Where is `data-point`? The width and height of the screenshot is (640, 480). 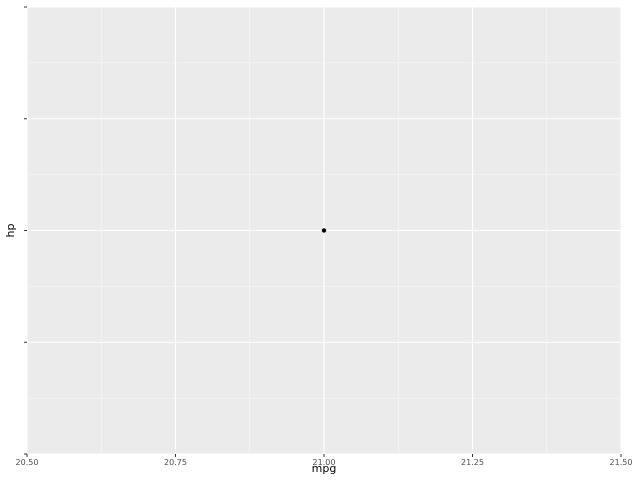
data-point is located at coordinates (324, 230).